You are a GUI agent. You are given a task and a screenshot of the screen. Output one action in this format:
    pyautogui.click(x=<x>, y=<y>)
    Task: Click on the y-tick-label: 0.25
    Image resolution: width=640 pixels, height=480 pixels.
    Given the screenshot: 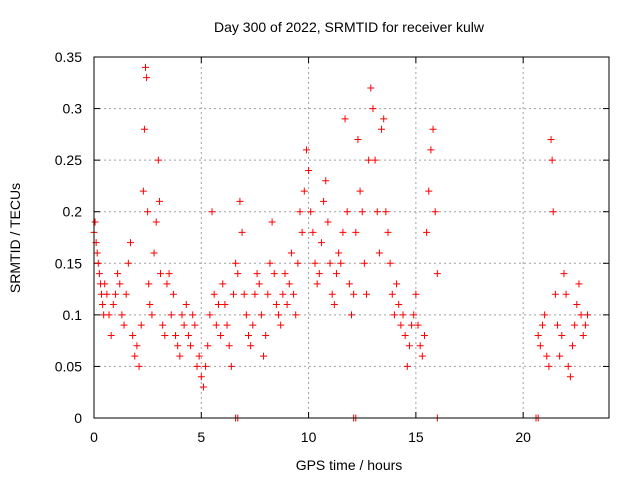 What is the action you would take?
    pyautogui.click(x=68, y=160)
    